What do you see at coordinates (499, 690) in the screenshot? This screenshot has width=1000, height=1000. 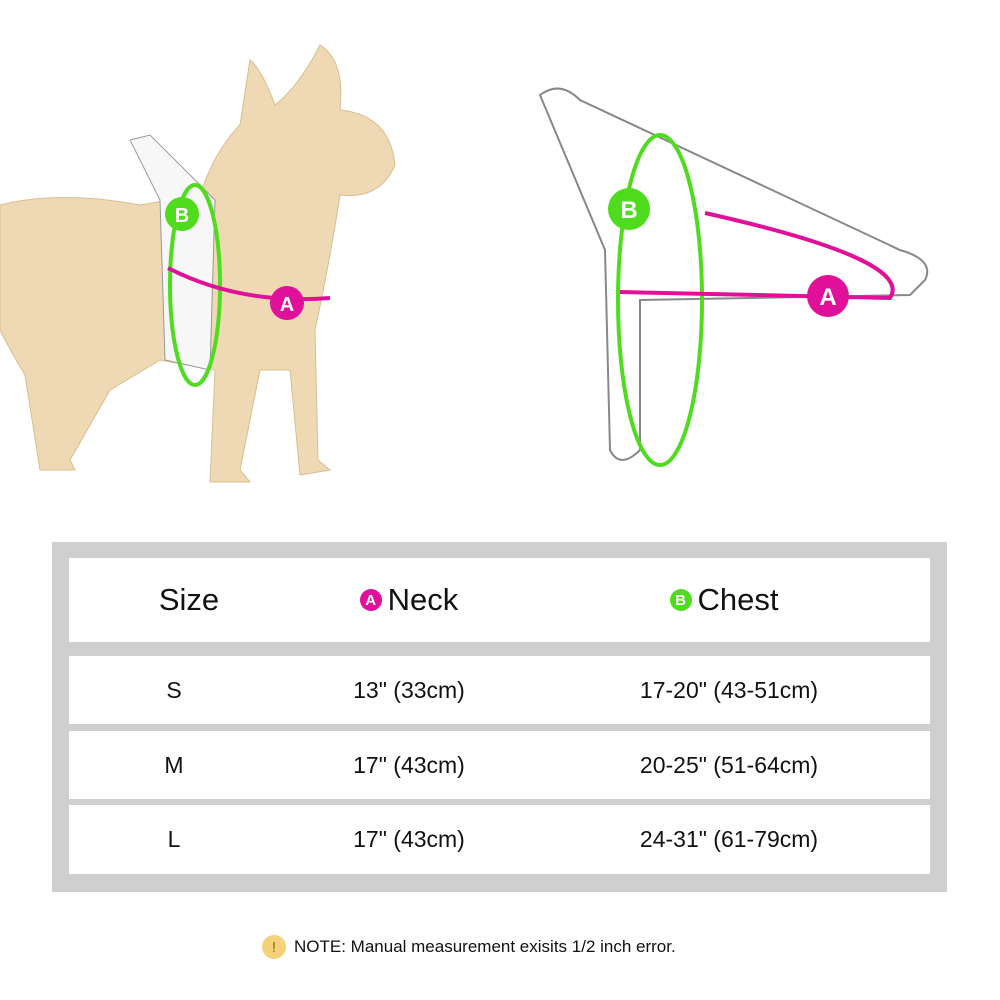 I see `table-row: S 13" (33cm) 17-20" (43-51cm)` at bounding box center [499, 690].